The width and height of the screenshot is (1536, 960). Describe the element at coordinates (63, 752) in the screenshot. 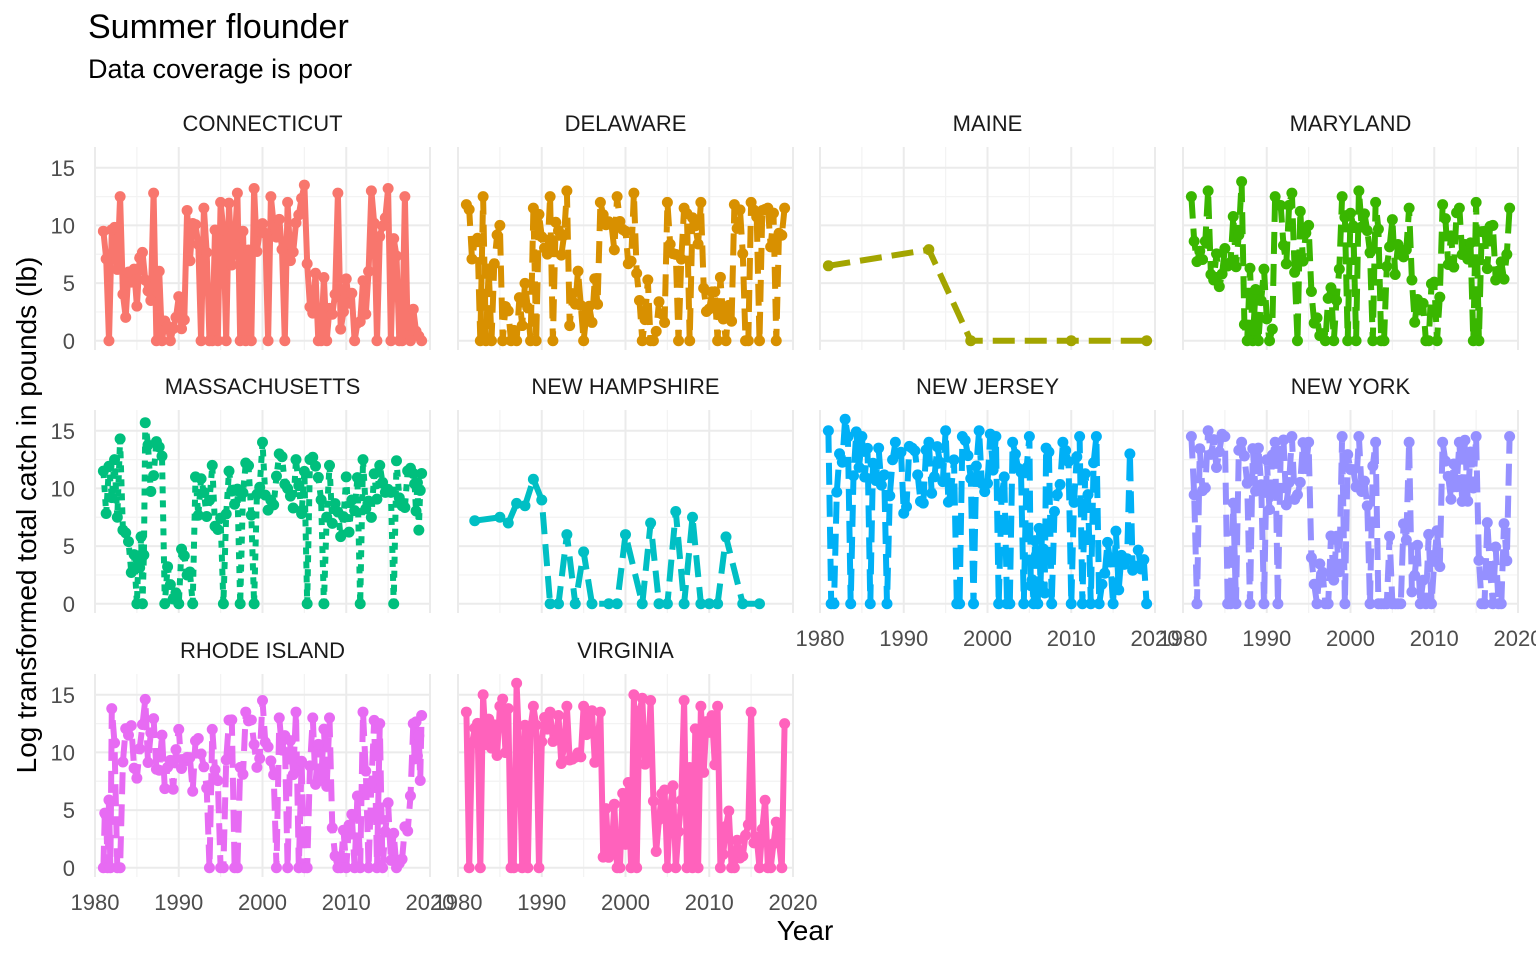

I see `y-tick-label: 10` at that location.